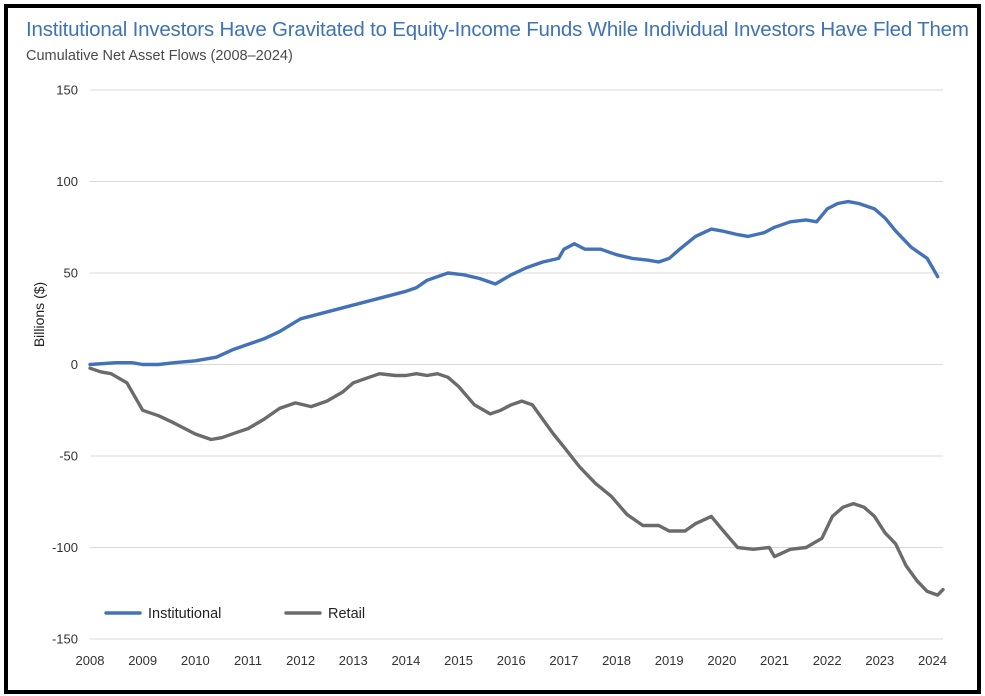  Describe the element at coordinates (346, 614) in the screenshot. I see `legend-label-retail: Retail` at that location.